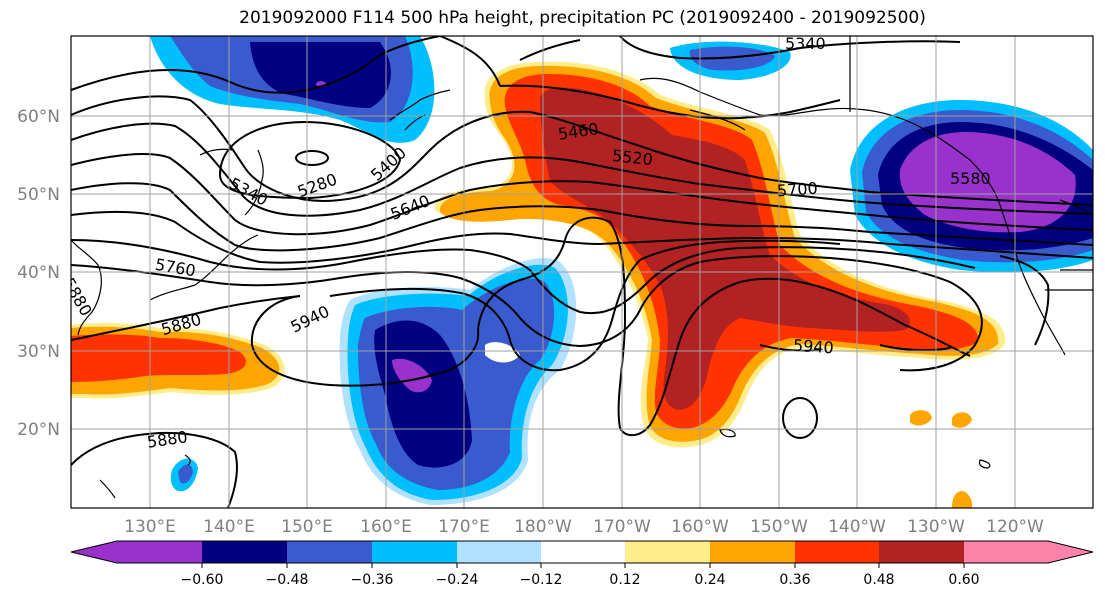 Image resolution: width=1105 pixels, height=601 pixels. Describe the element at coordinates (936, 527) in the screenshot. I see `lon-label: 130°W` at that location.